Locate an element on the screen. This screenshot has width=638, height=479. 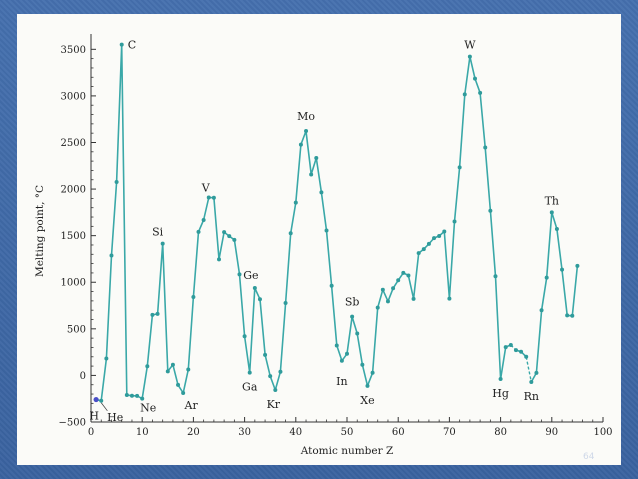
element-label-th: Th is located at coordinates (552, 200).